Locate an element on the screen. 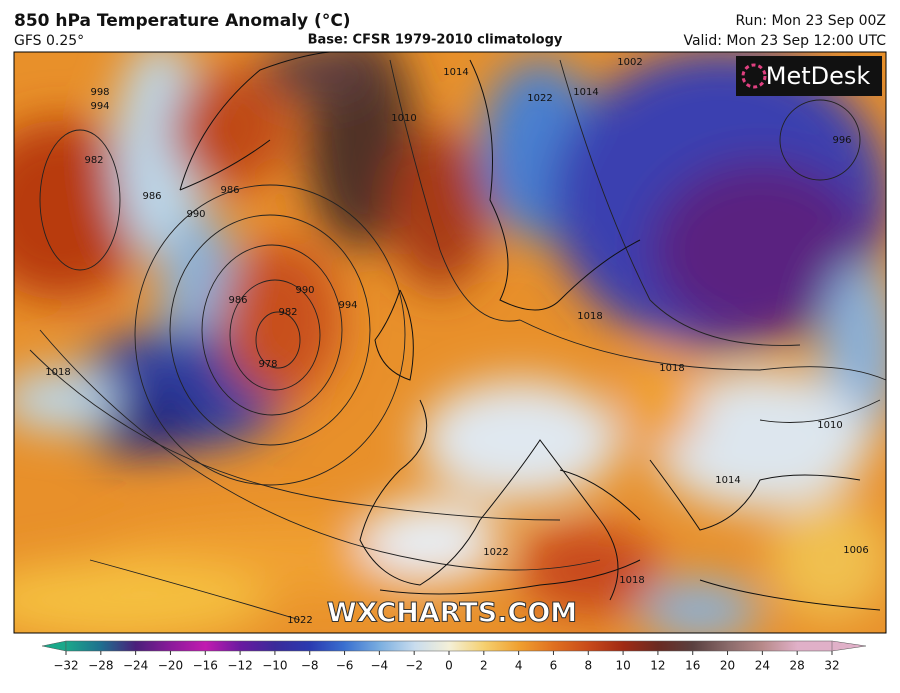 The width and height of the screenshot is (900, 693). colorbar-tick-label: −4 is located at coordinates (380, 666).